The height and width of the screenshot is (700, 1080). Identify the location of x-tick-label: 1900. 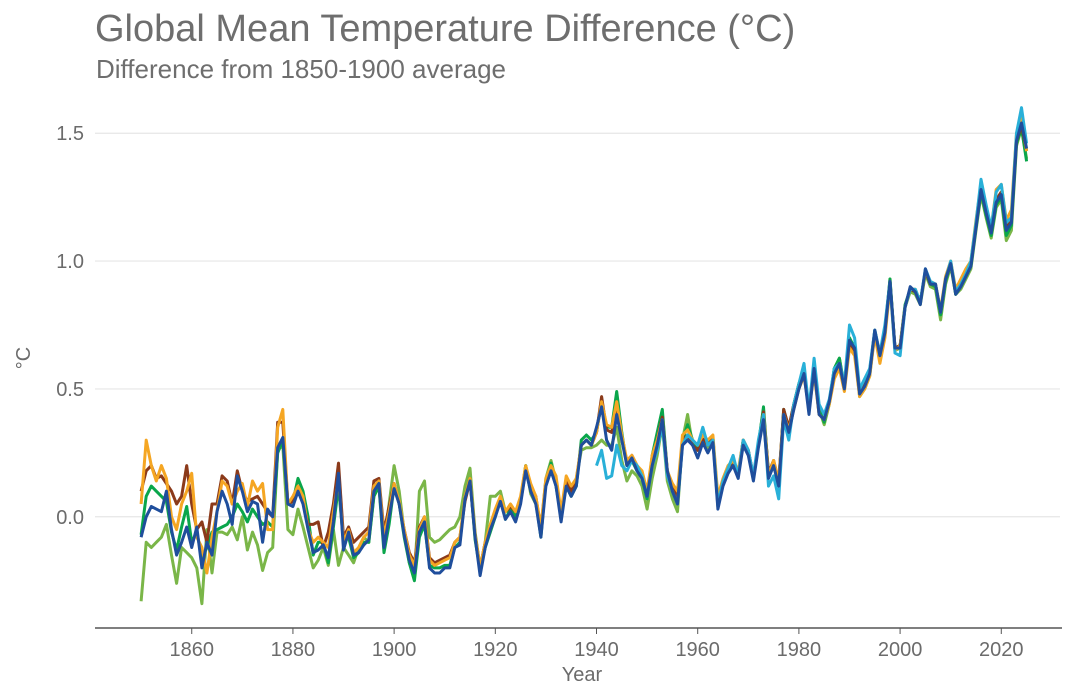
(394, 650).